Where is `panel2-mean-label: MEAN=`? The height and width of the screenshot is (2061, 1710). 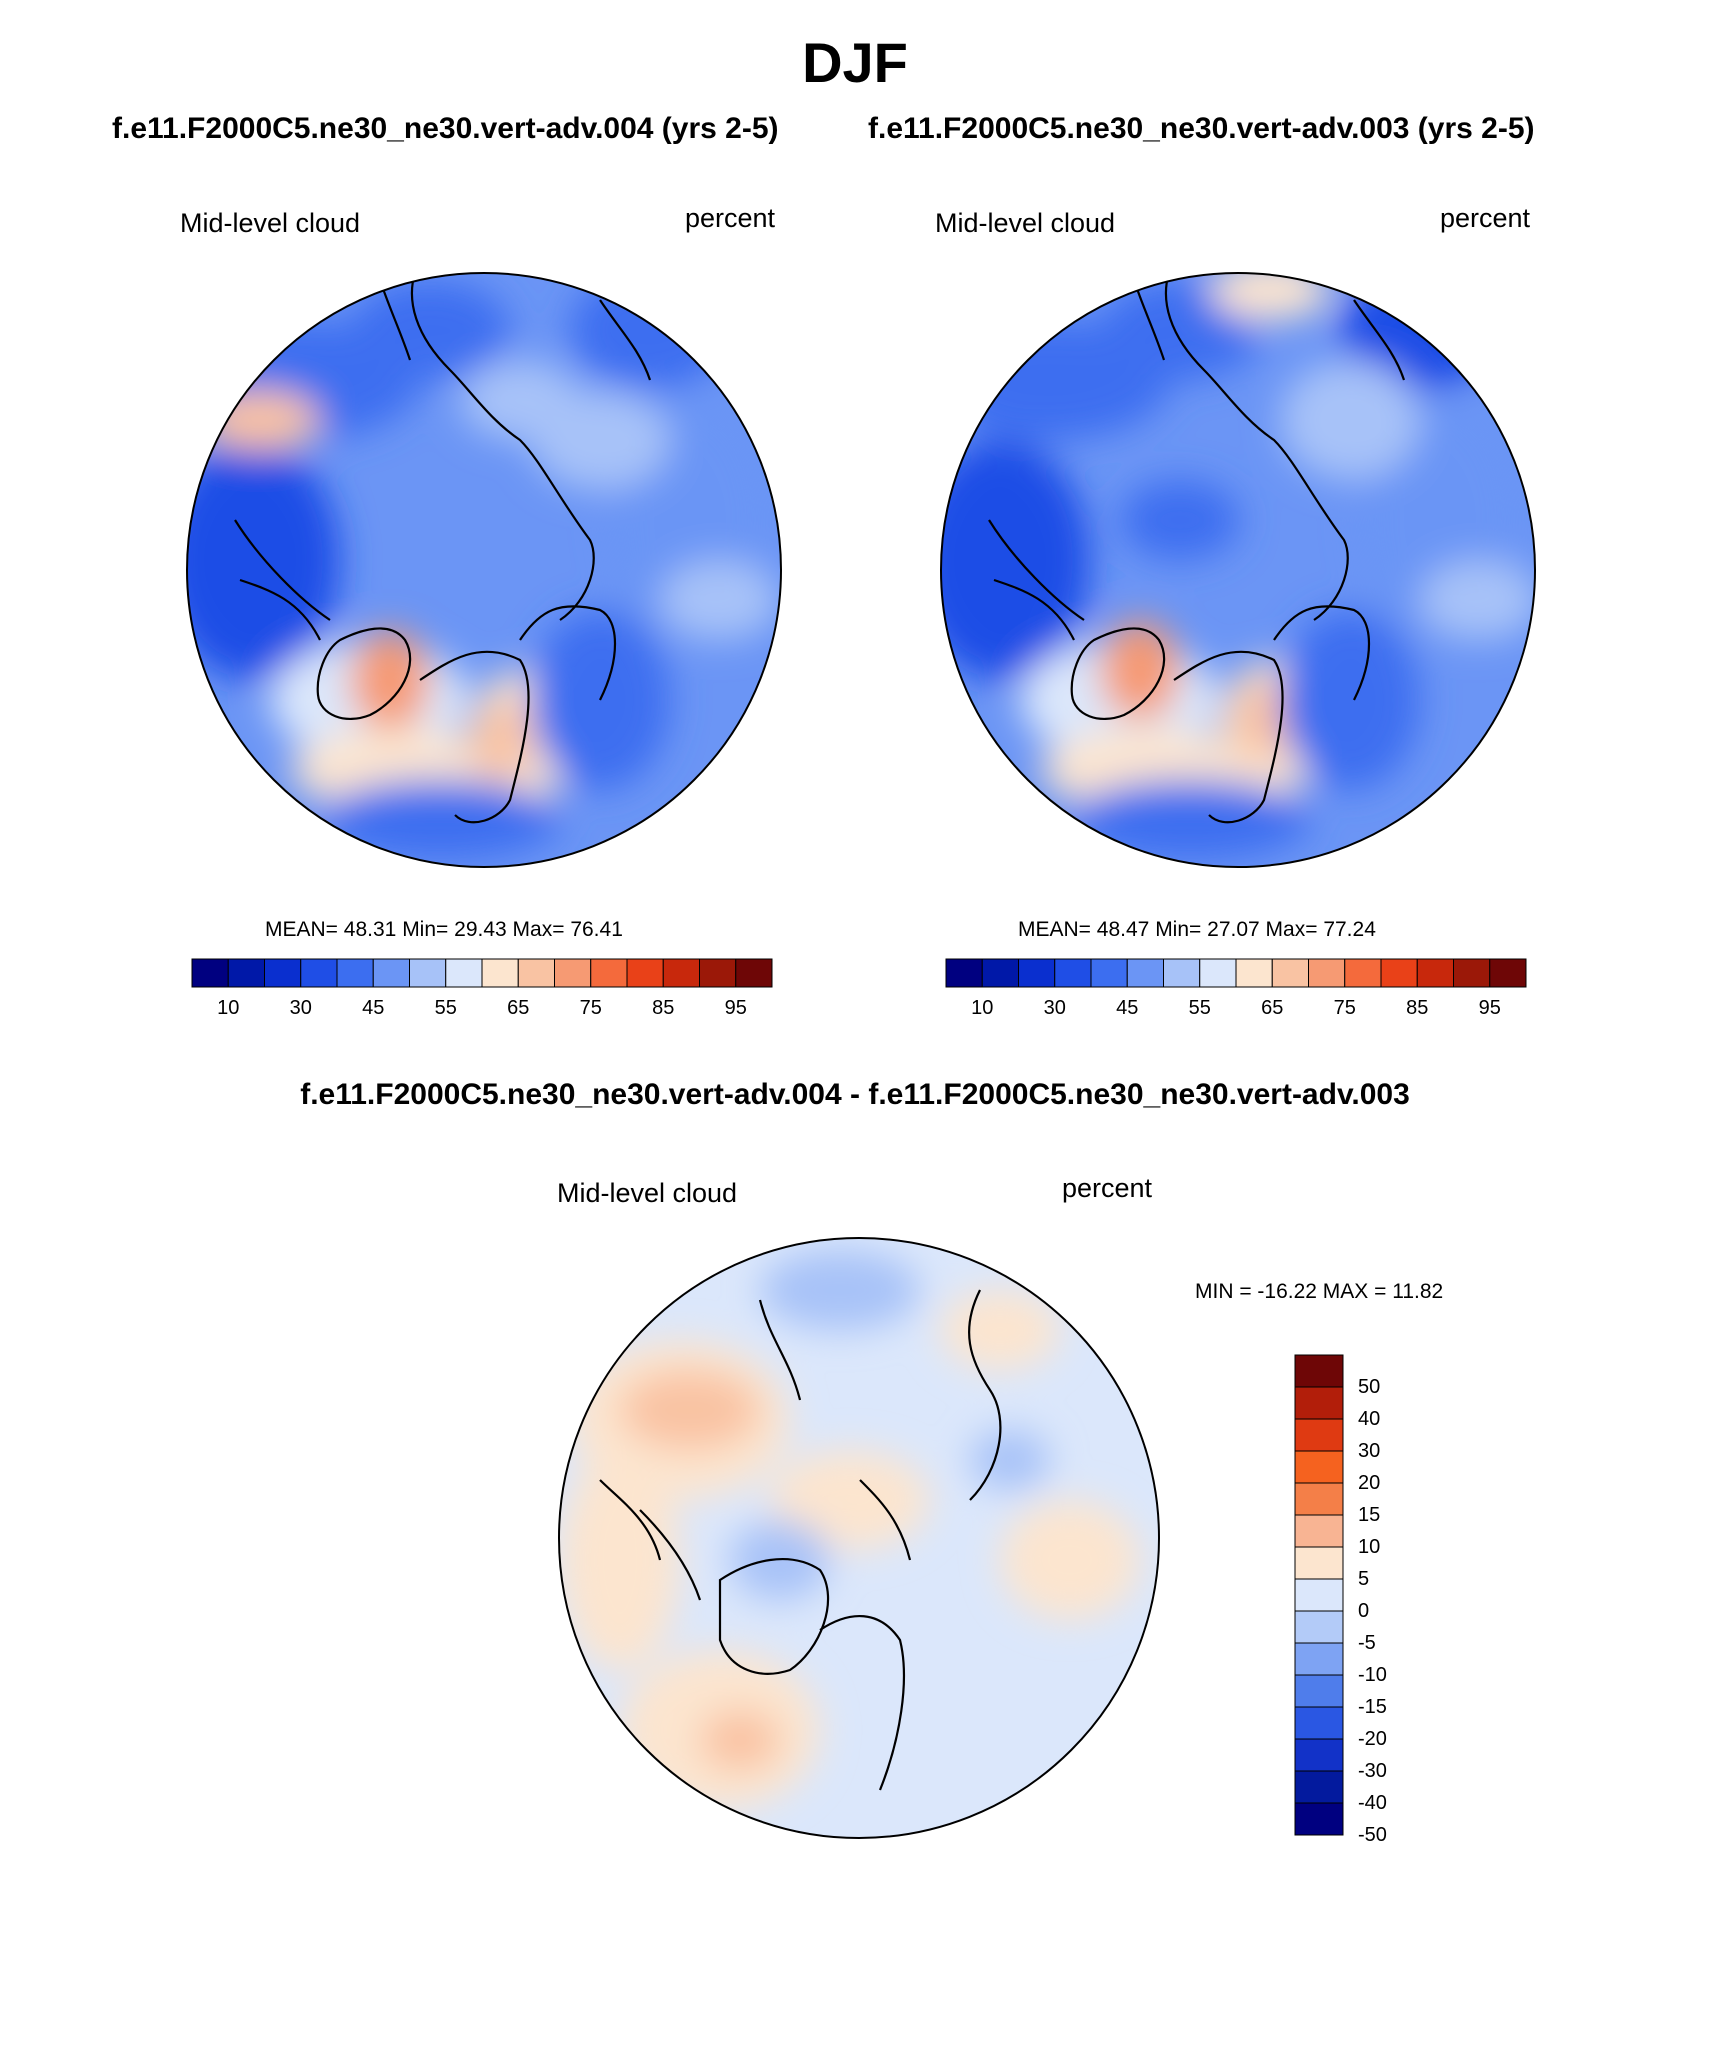 panel2-mean-label: MEAN= is located at coordinates (1054, 929).